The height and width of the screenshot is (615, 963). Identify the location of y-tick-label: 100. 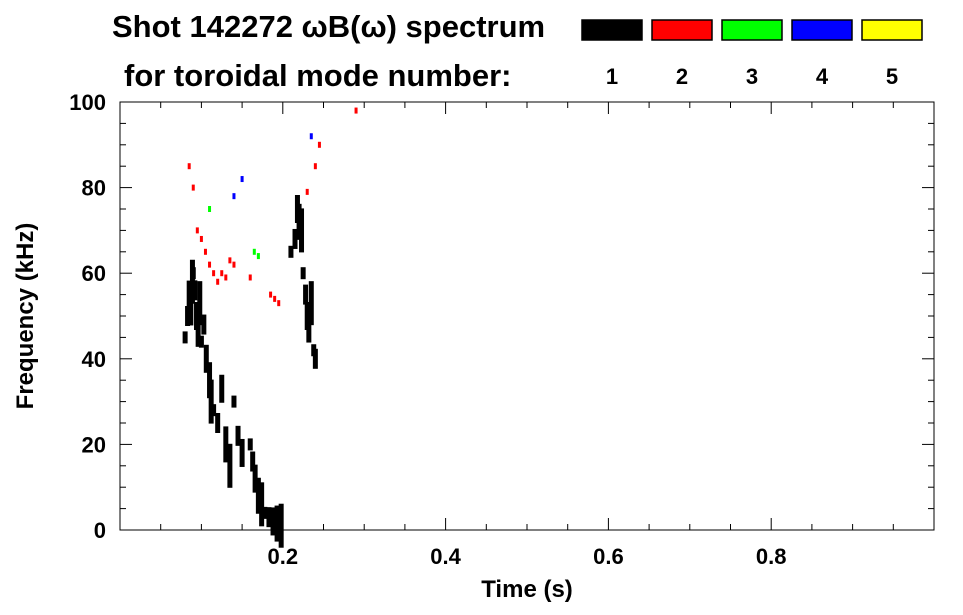
(87, 102).